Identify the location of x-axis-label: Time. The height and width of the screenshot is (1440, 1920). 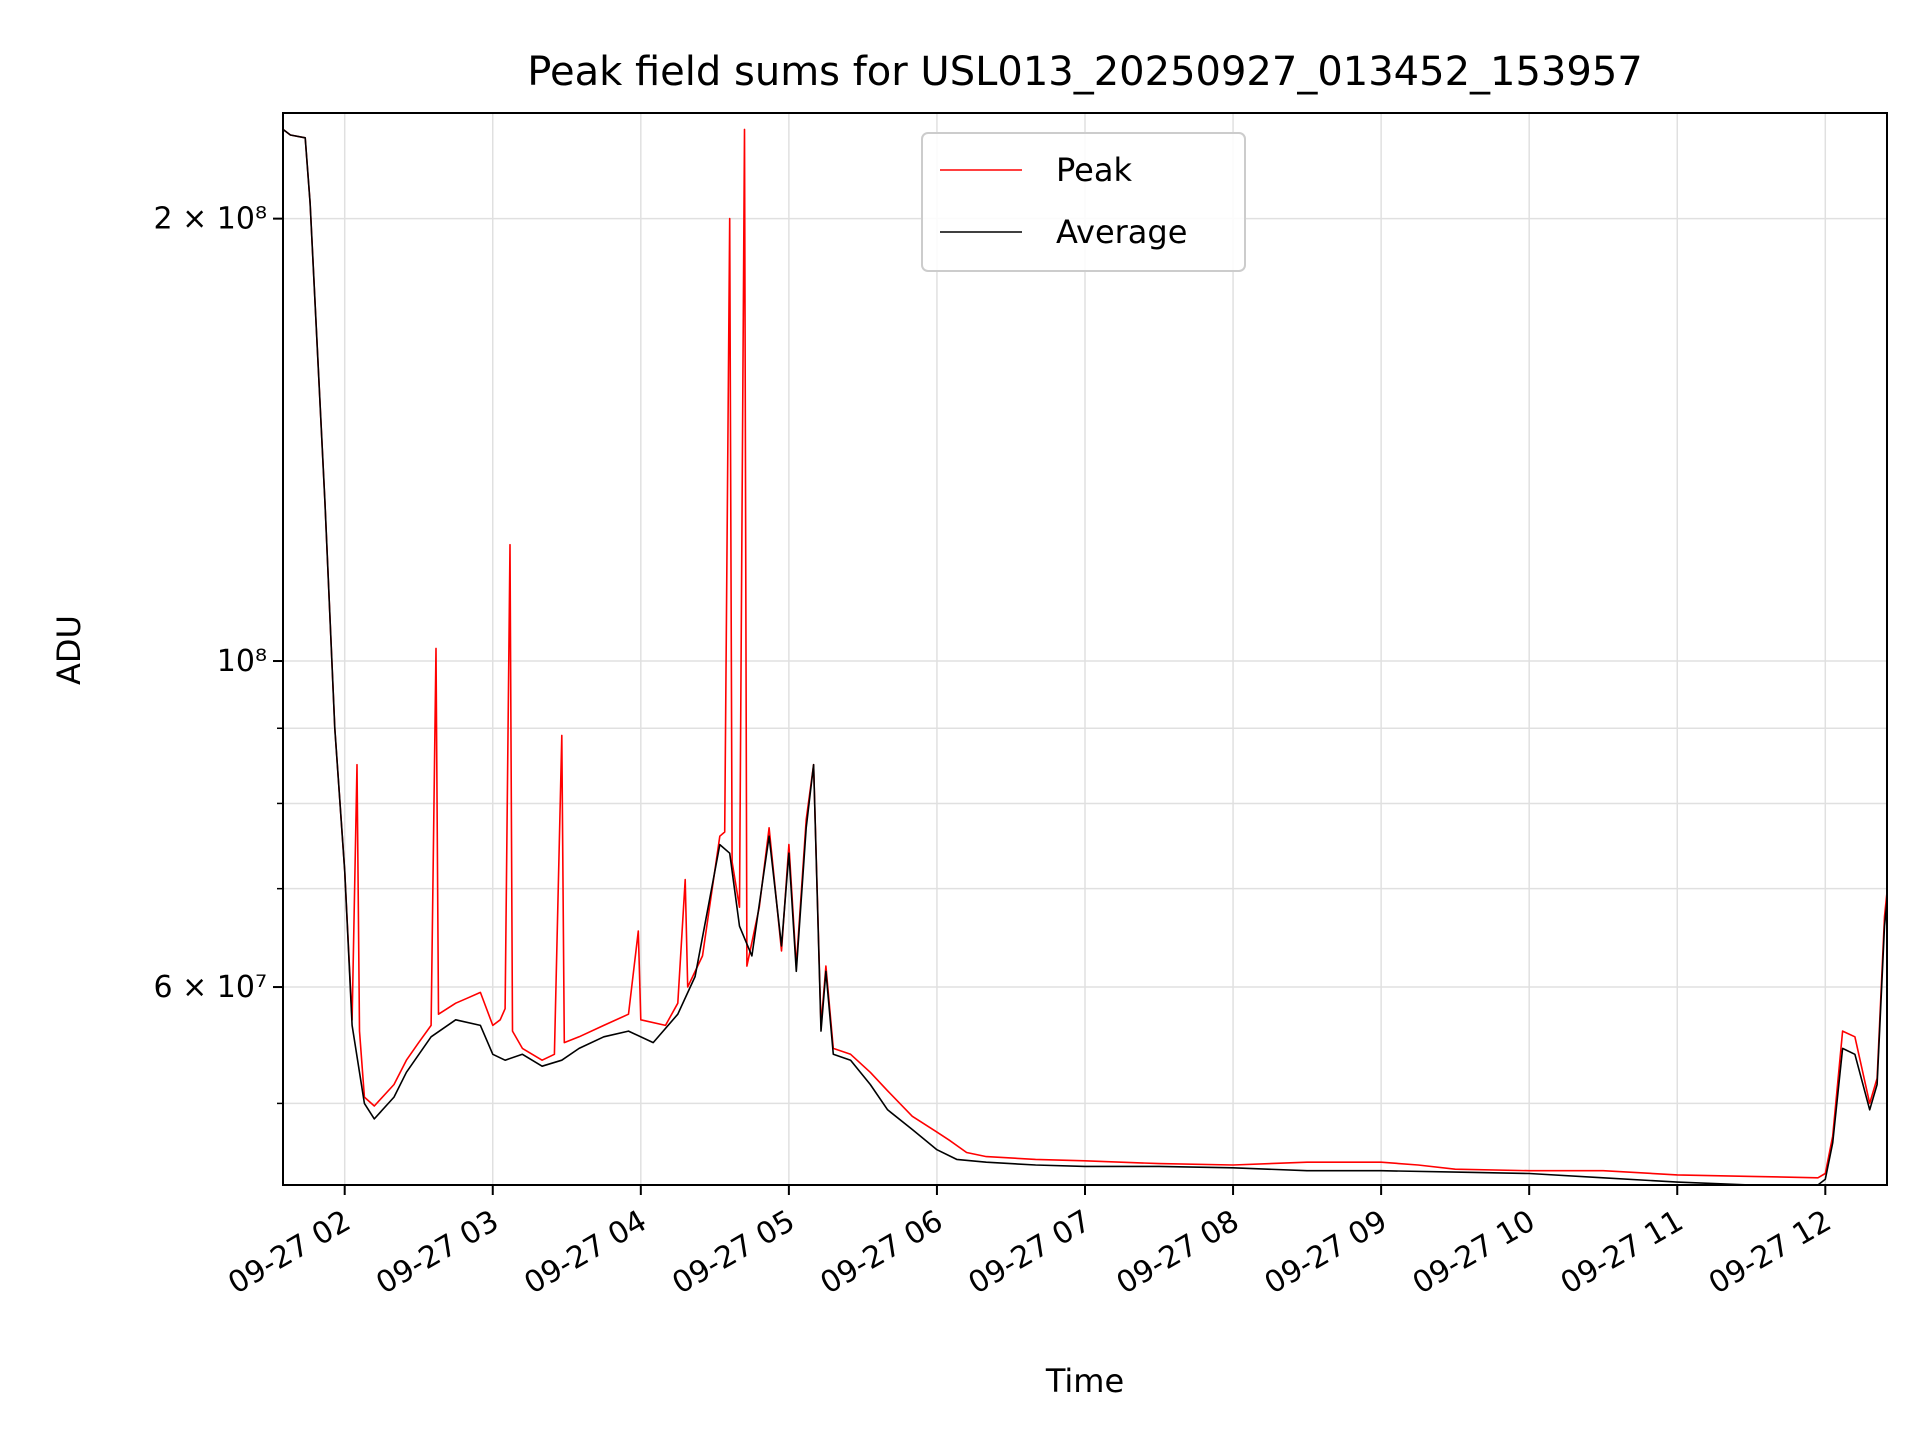
(1084, 1381).